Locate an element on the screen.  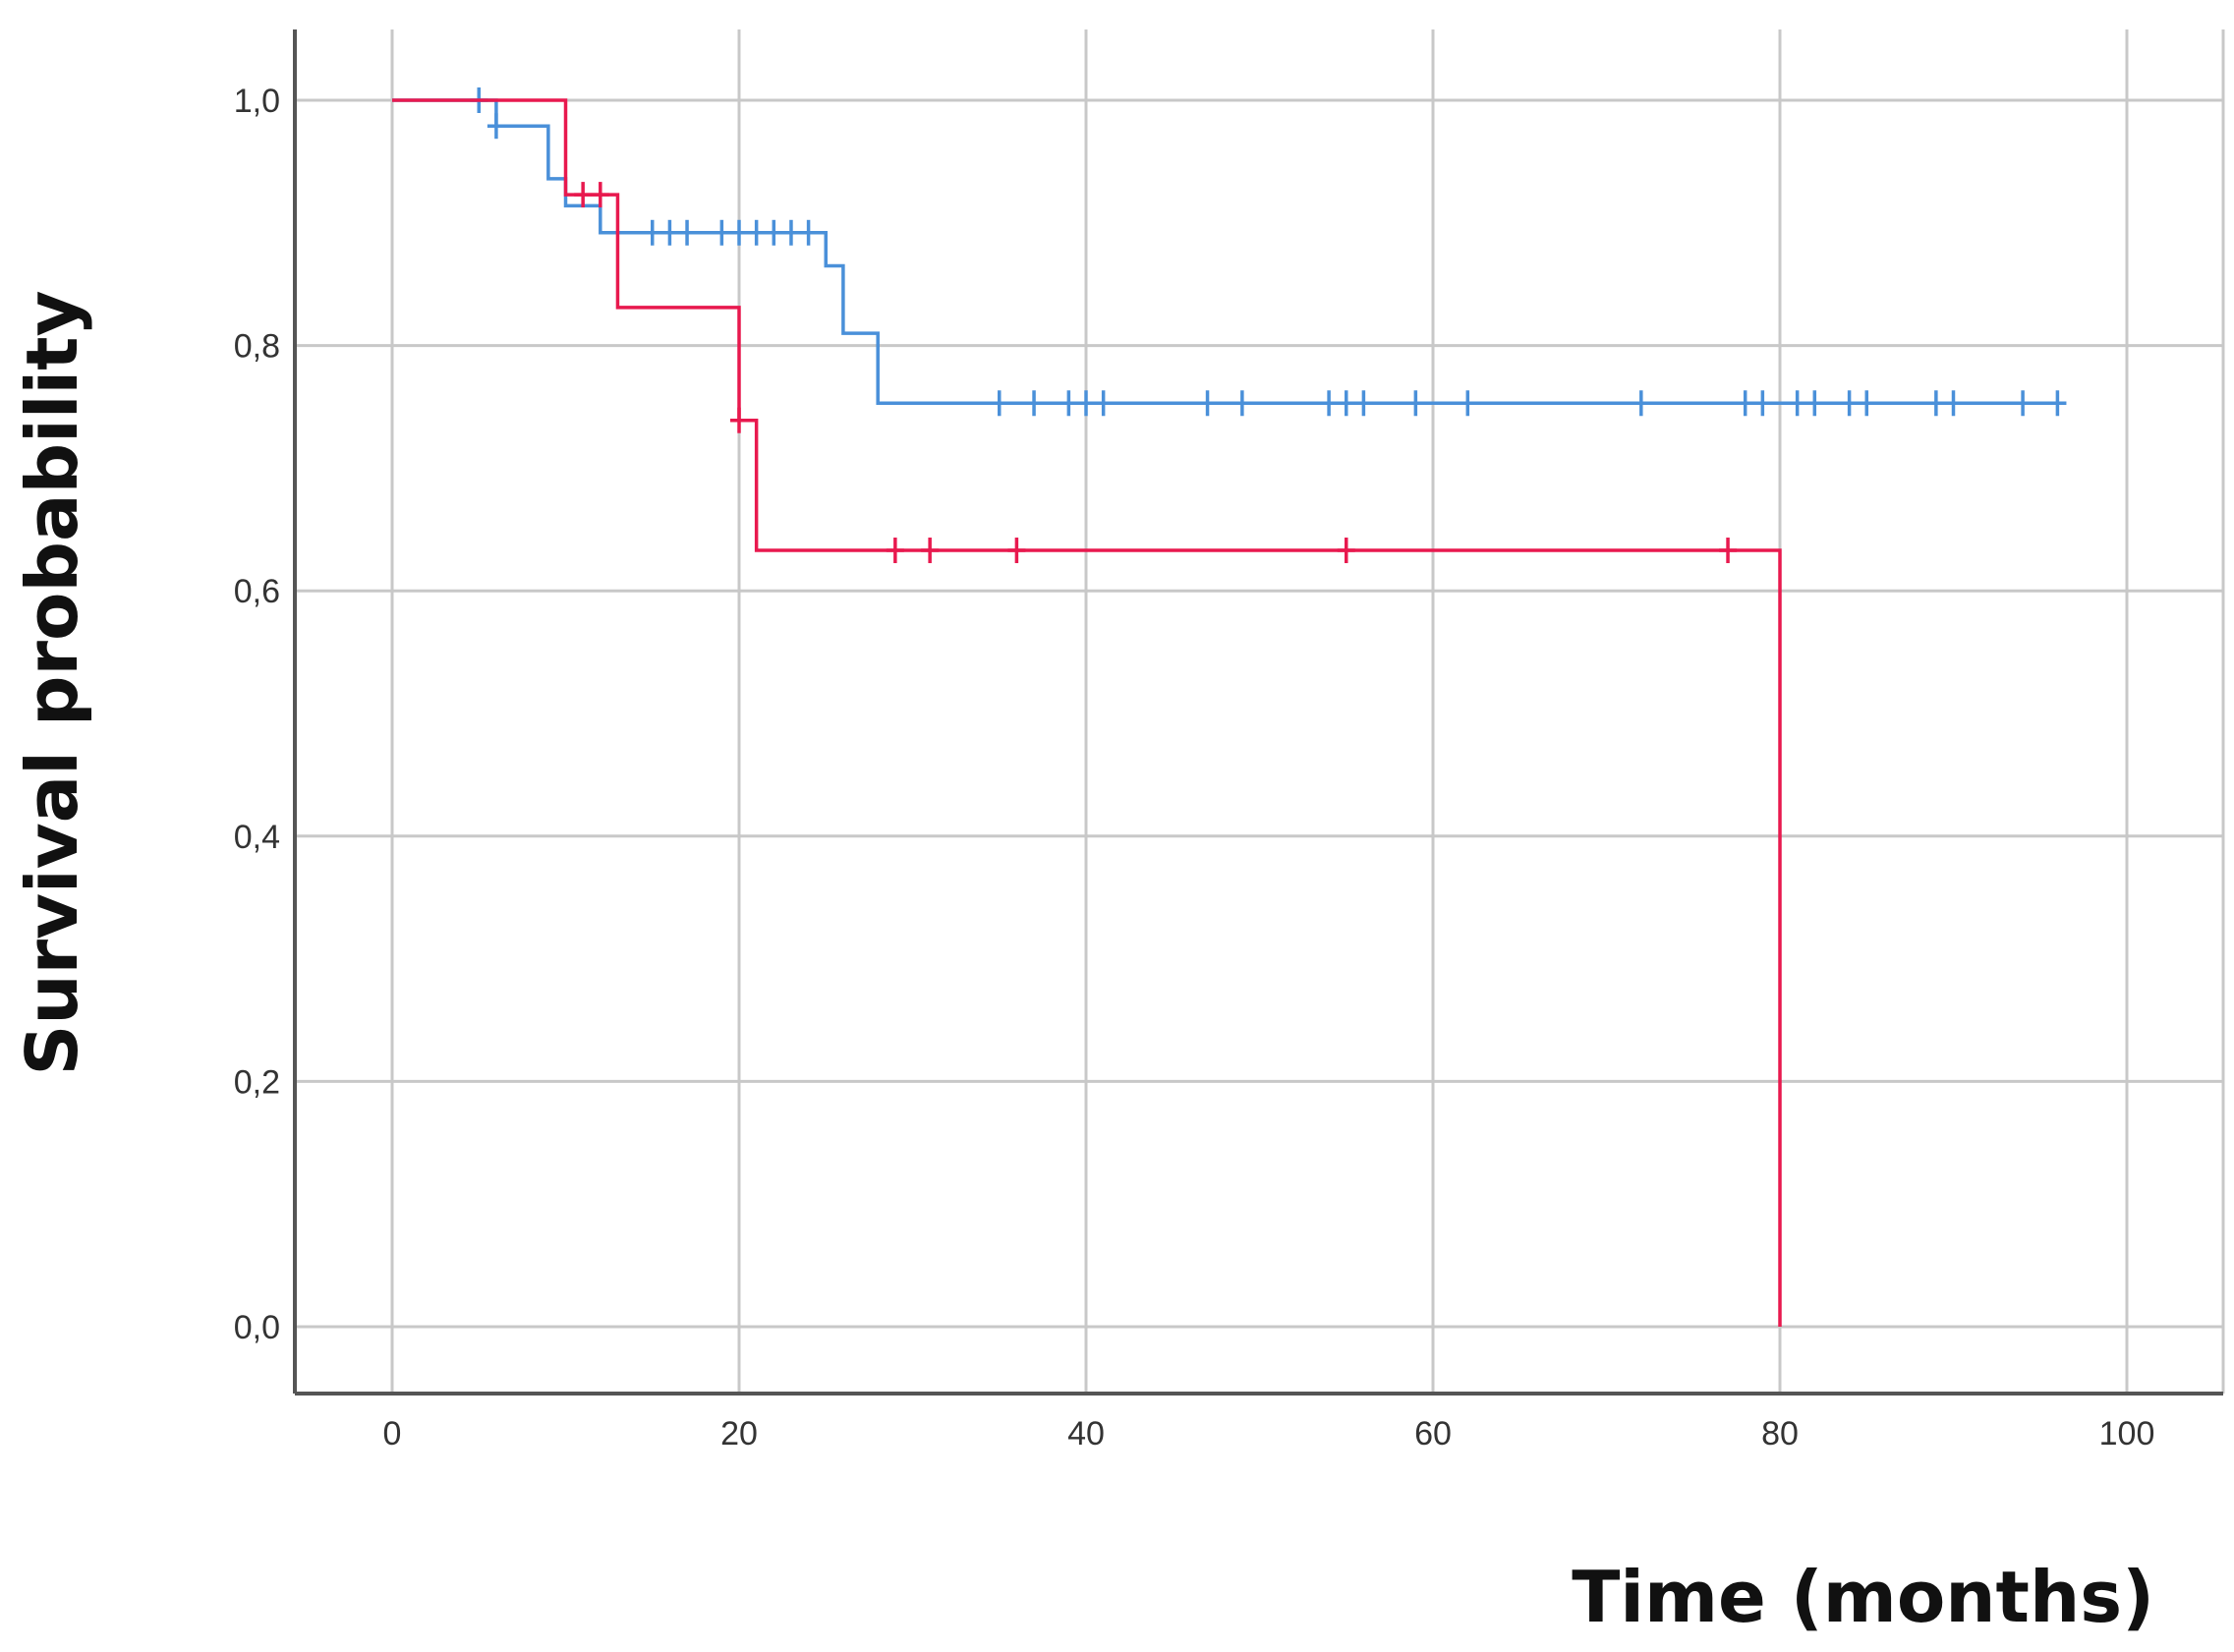
y-tick-label: 0,2 is located at coordinates (257, 1082).